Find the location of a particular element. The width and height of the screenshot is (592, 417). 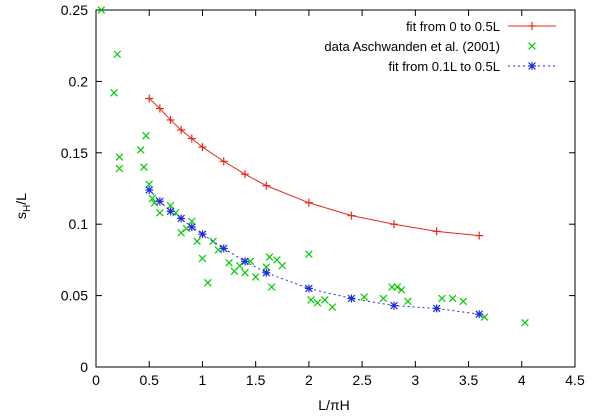

y-tick-label: 0.2 is located at coordinates (79, 81).